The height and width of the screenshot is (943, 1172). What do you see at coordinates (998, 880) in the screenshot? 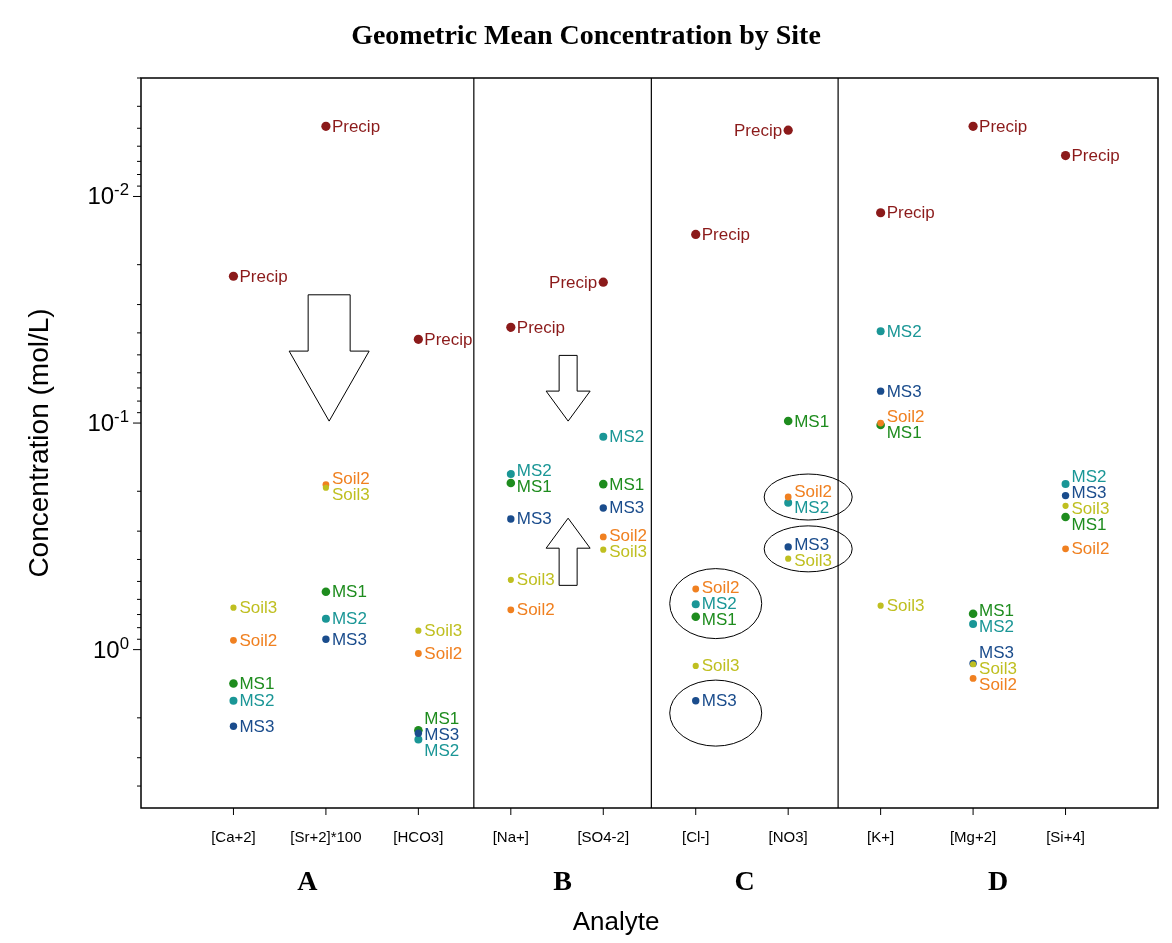
I see `text: D` at bounding box center [998, 880].